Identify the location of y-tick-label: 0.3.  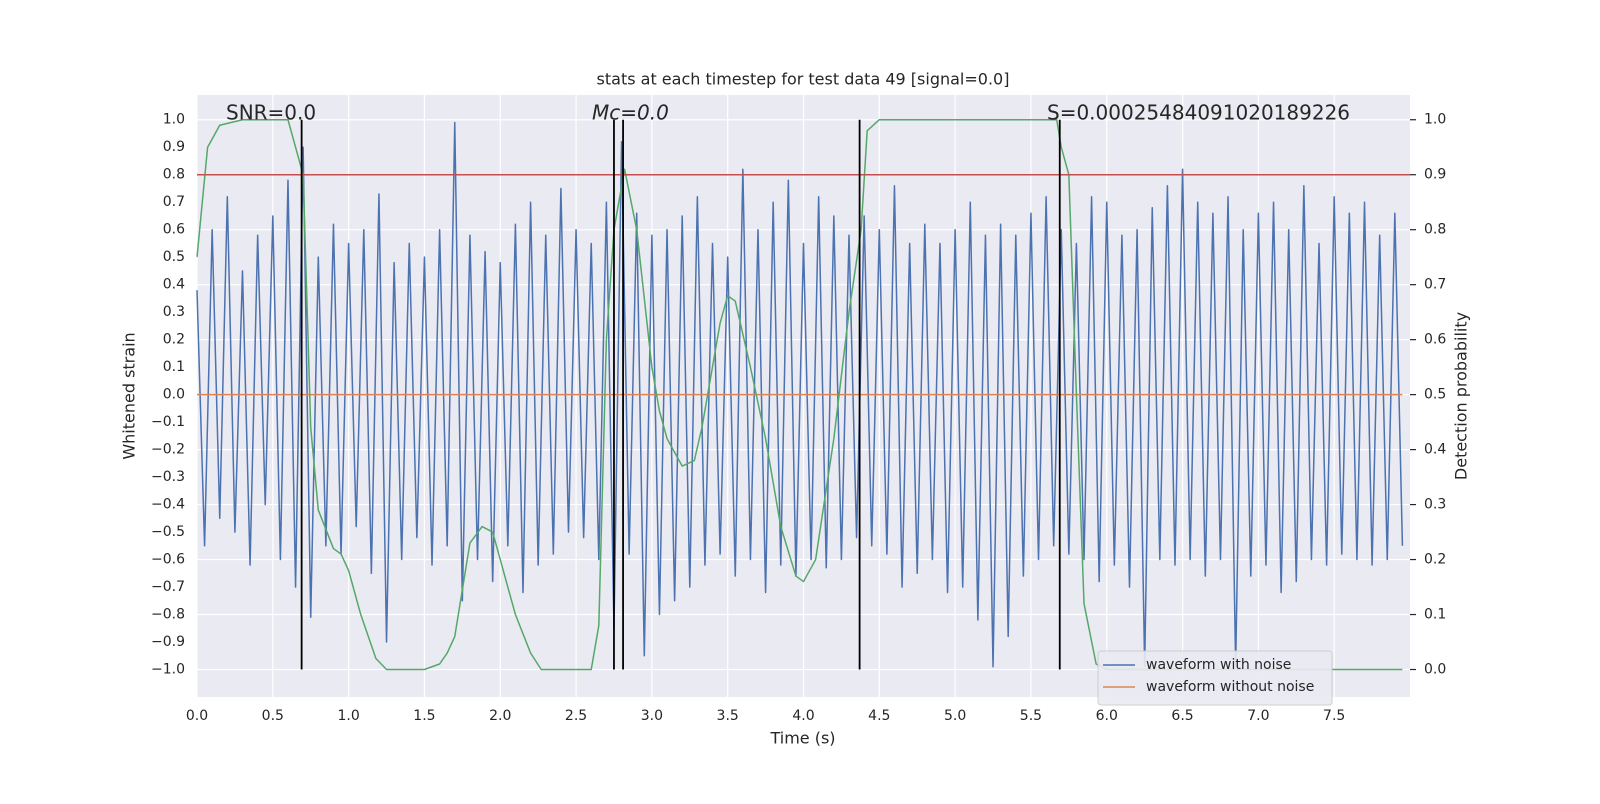
(174, 312).